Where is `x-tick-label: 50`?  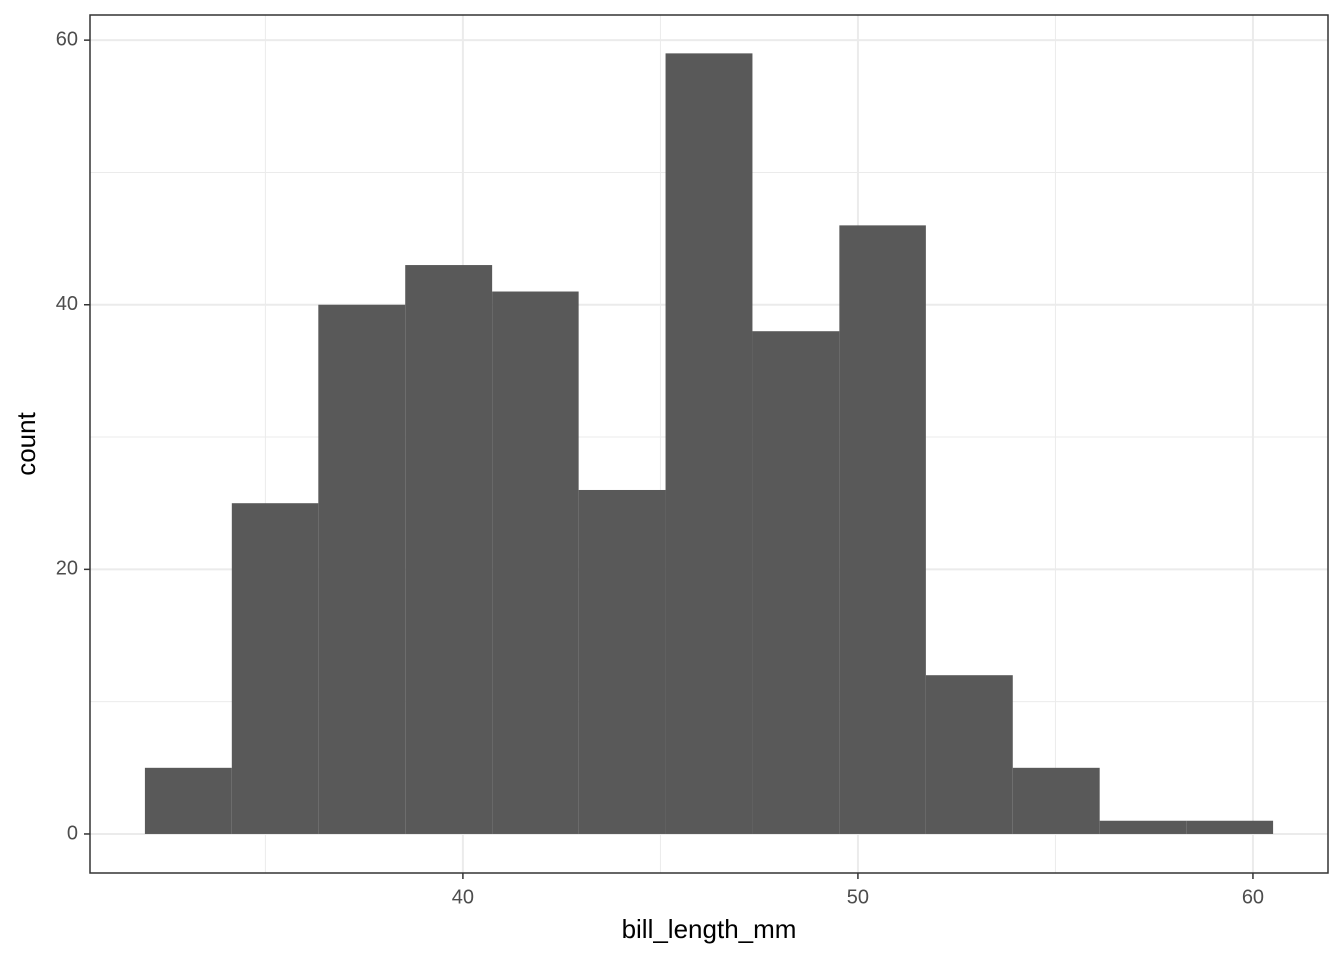
x-tick-label: 50 is located at coordinates (858, 897).